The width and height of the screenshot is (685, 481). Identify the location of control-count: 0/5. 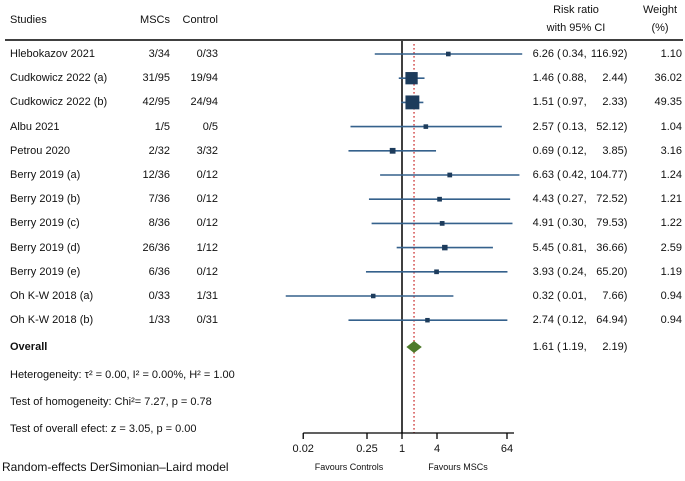
(210, 126).